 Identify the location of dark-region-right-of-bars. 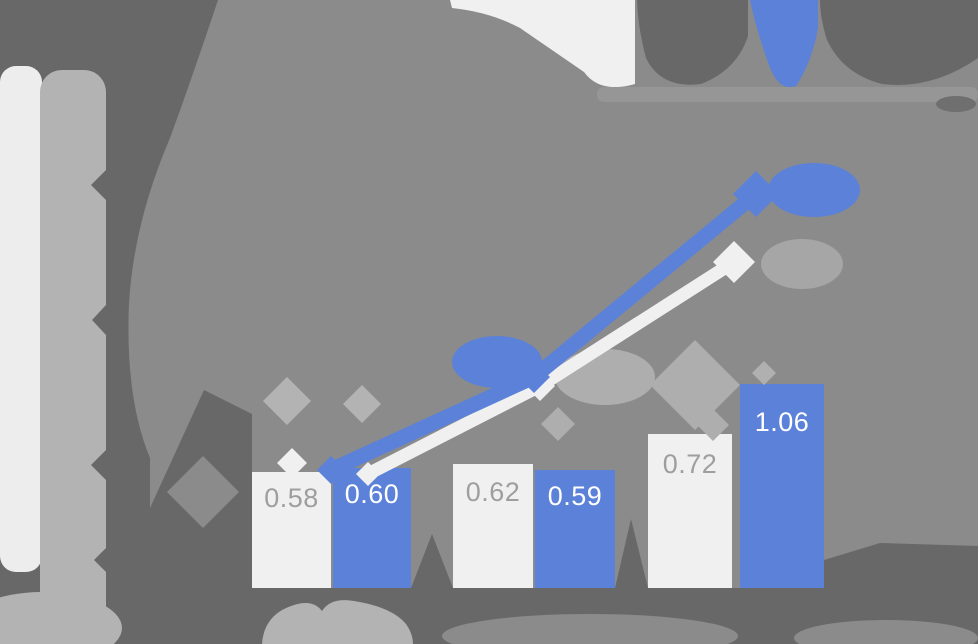
(901, 593).